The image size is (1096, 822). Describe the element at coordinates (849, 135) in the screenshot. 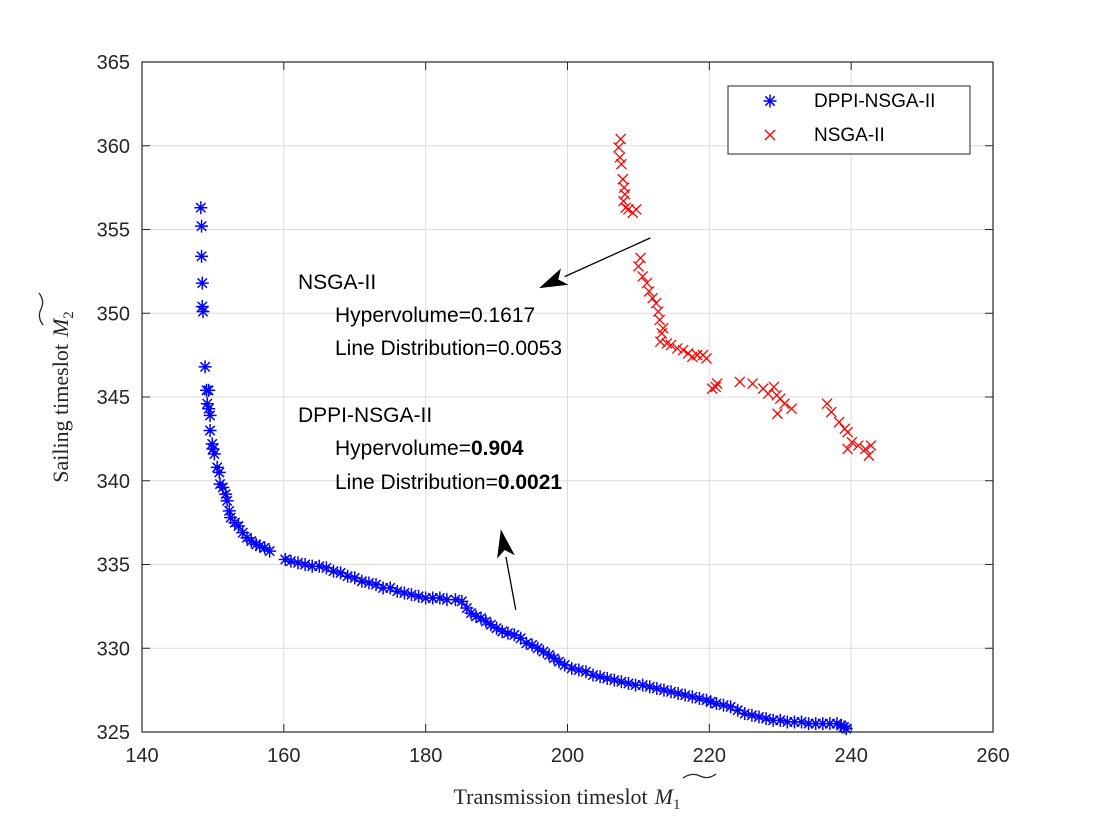

I see `legend-label-nsga2: NSGA-II` at that location.